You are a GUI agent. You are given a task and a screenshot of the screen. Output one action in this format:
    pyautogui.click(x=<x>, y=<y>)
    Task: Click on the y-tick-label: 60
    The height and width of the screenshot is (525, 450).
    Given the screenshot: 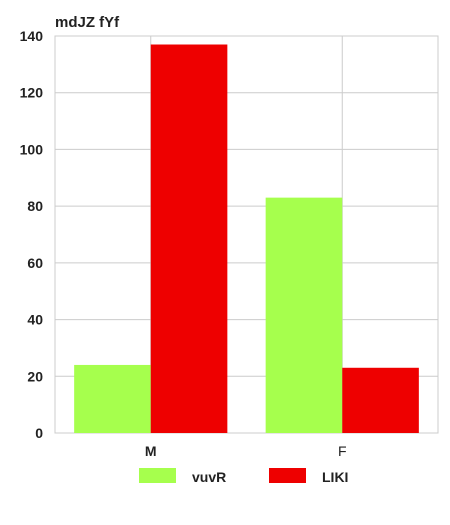 What is the action you would take?
    pyautogui.click(x=35, y=263)
    